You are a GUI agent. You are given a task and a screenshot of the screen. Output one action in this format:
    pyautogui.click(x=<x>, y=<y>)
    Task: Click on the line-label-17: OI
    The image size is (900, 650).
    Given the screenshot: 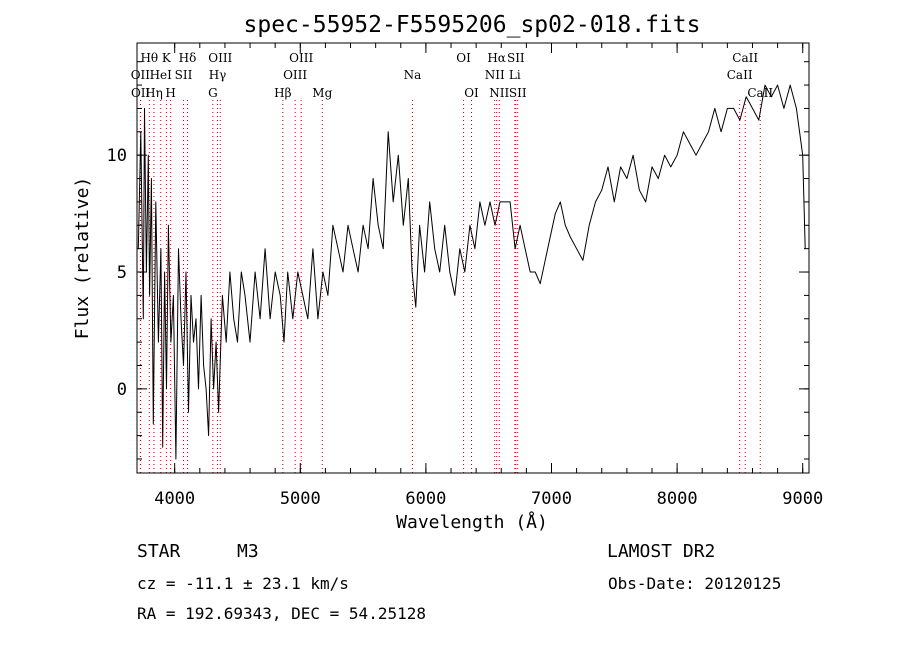 What is the action you would take?
    pyautogui.click(x=463, y=58)
    